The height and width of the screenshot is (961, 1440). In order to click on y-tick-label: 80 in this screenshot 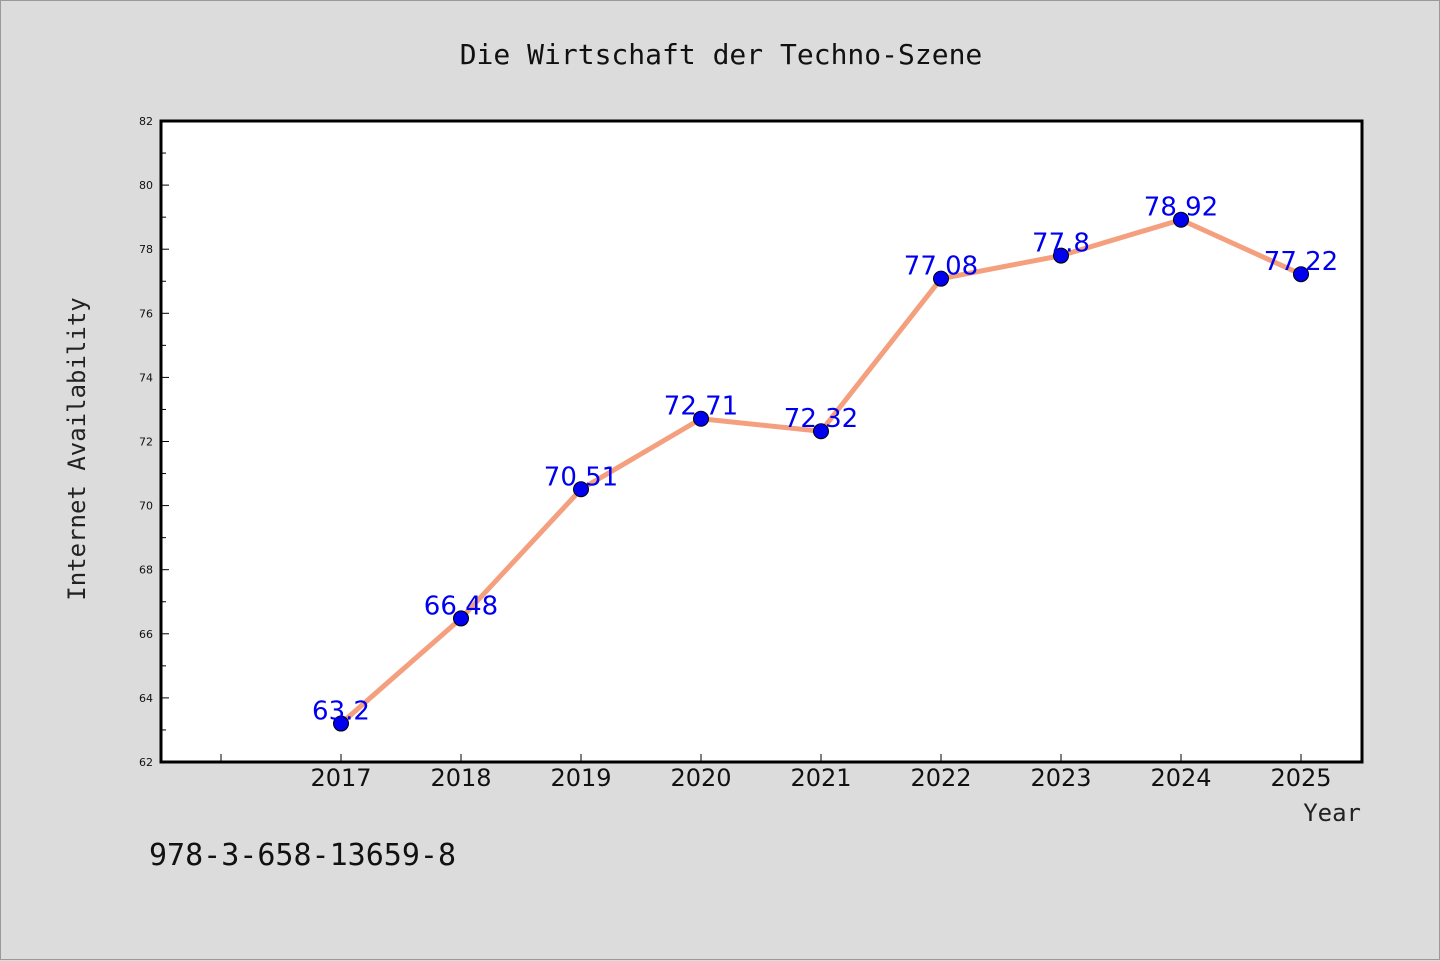, I will do `click(146, 185)`.